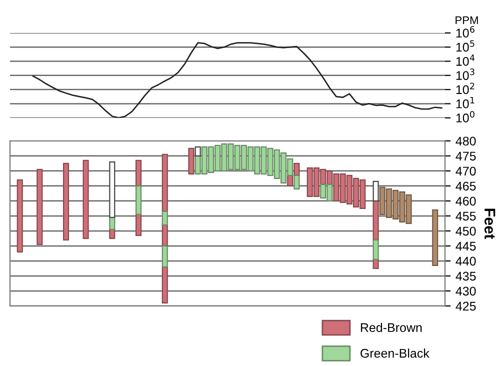  Describe the element at coordinates (465, 32) in the screenshot. I see `y-tick-label: 10$^{6}$` at that location.